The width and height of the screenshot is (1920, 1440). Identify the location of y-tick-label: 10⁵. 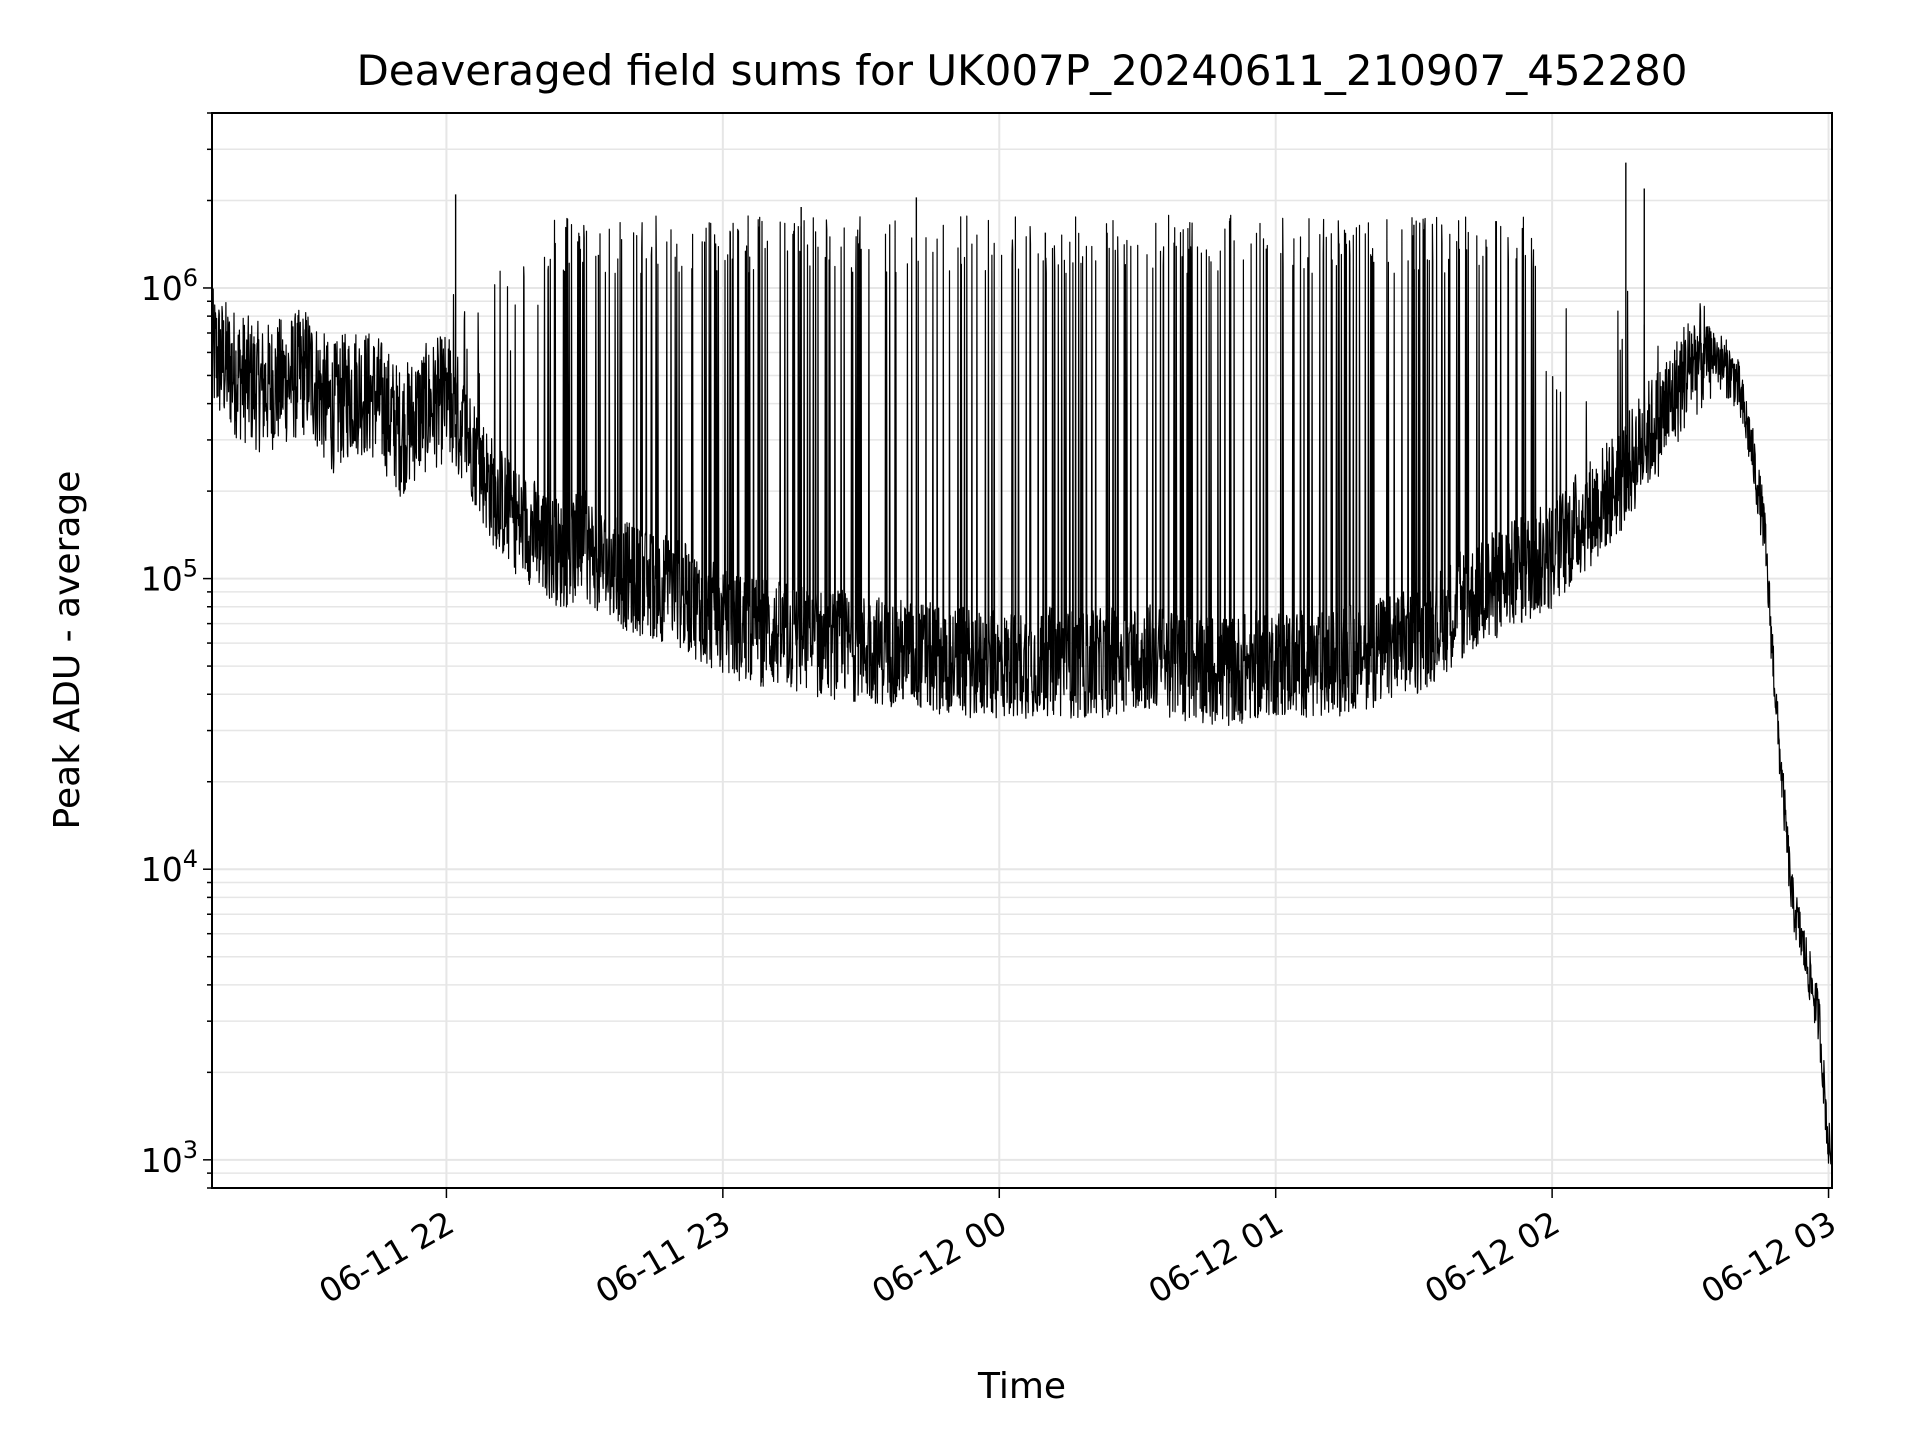
(169, 577).